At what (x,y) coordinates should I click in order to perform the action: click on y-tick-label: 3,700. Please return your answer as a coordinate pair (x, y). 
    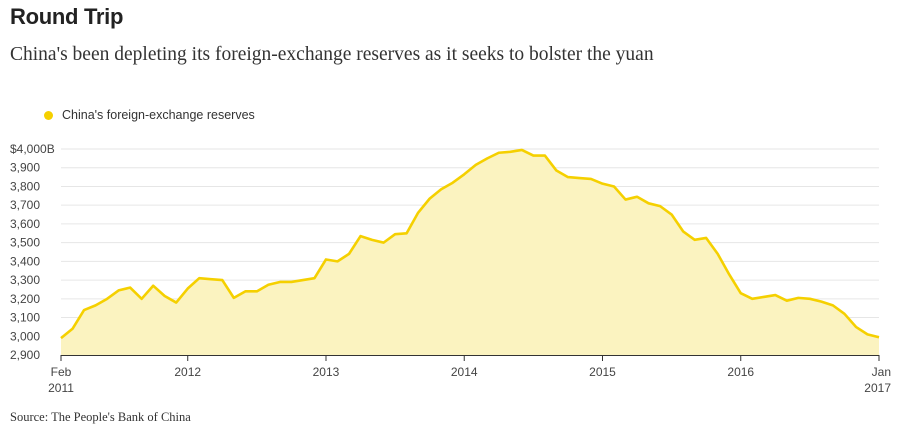
    Looking at the image, I should click on (25, 205).